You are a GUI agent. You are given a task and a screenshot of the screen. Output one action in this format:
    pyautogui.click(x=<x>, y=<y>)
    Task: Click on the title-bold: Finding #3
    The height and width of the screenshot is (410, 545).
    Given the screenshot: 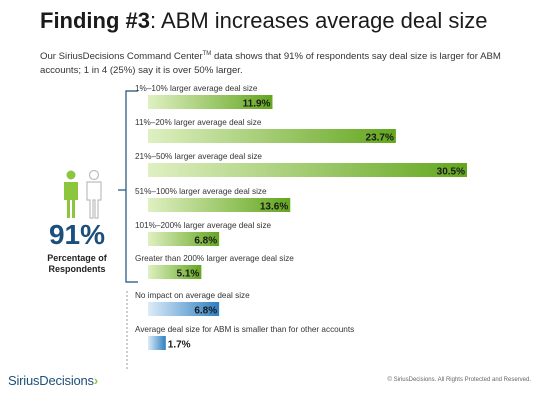 What is the action you would take?
    pyautogui.click(x=95, y=20)
    